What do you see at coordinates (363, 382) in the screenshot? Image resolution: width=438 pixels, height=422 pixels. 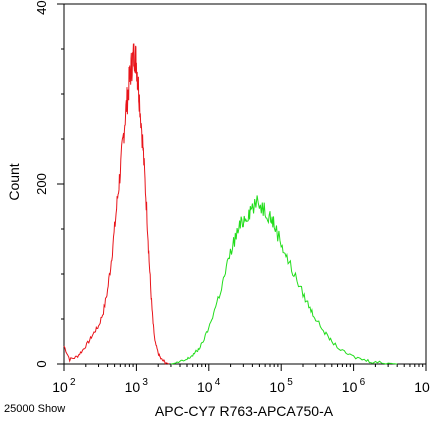 I see `x-tick-exponent: 6` at bounding box center [363, 382].